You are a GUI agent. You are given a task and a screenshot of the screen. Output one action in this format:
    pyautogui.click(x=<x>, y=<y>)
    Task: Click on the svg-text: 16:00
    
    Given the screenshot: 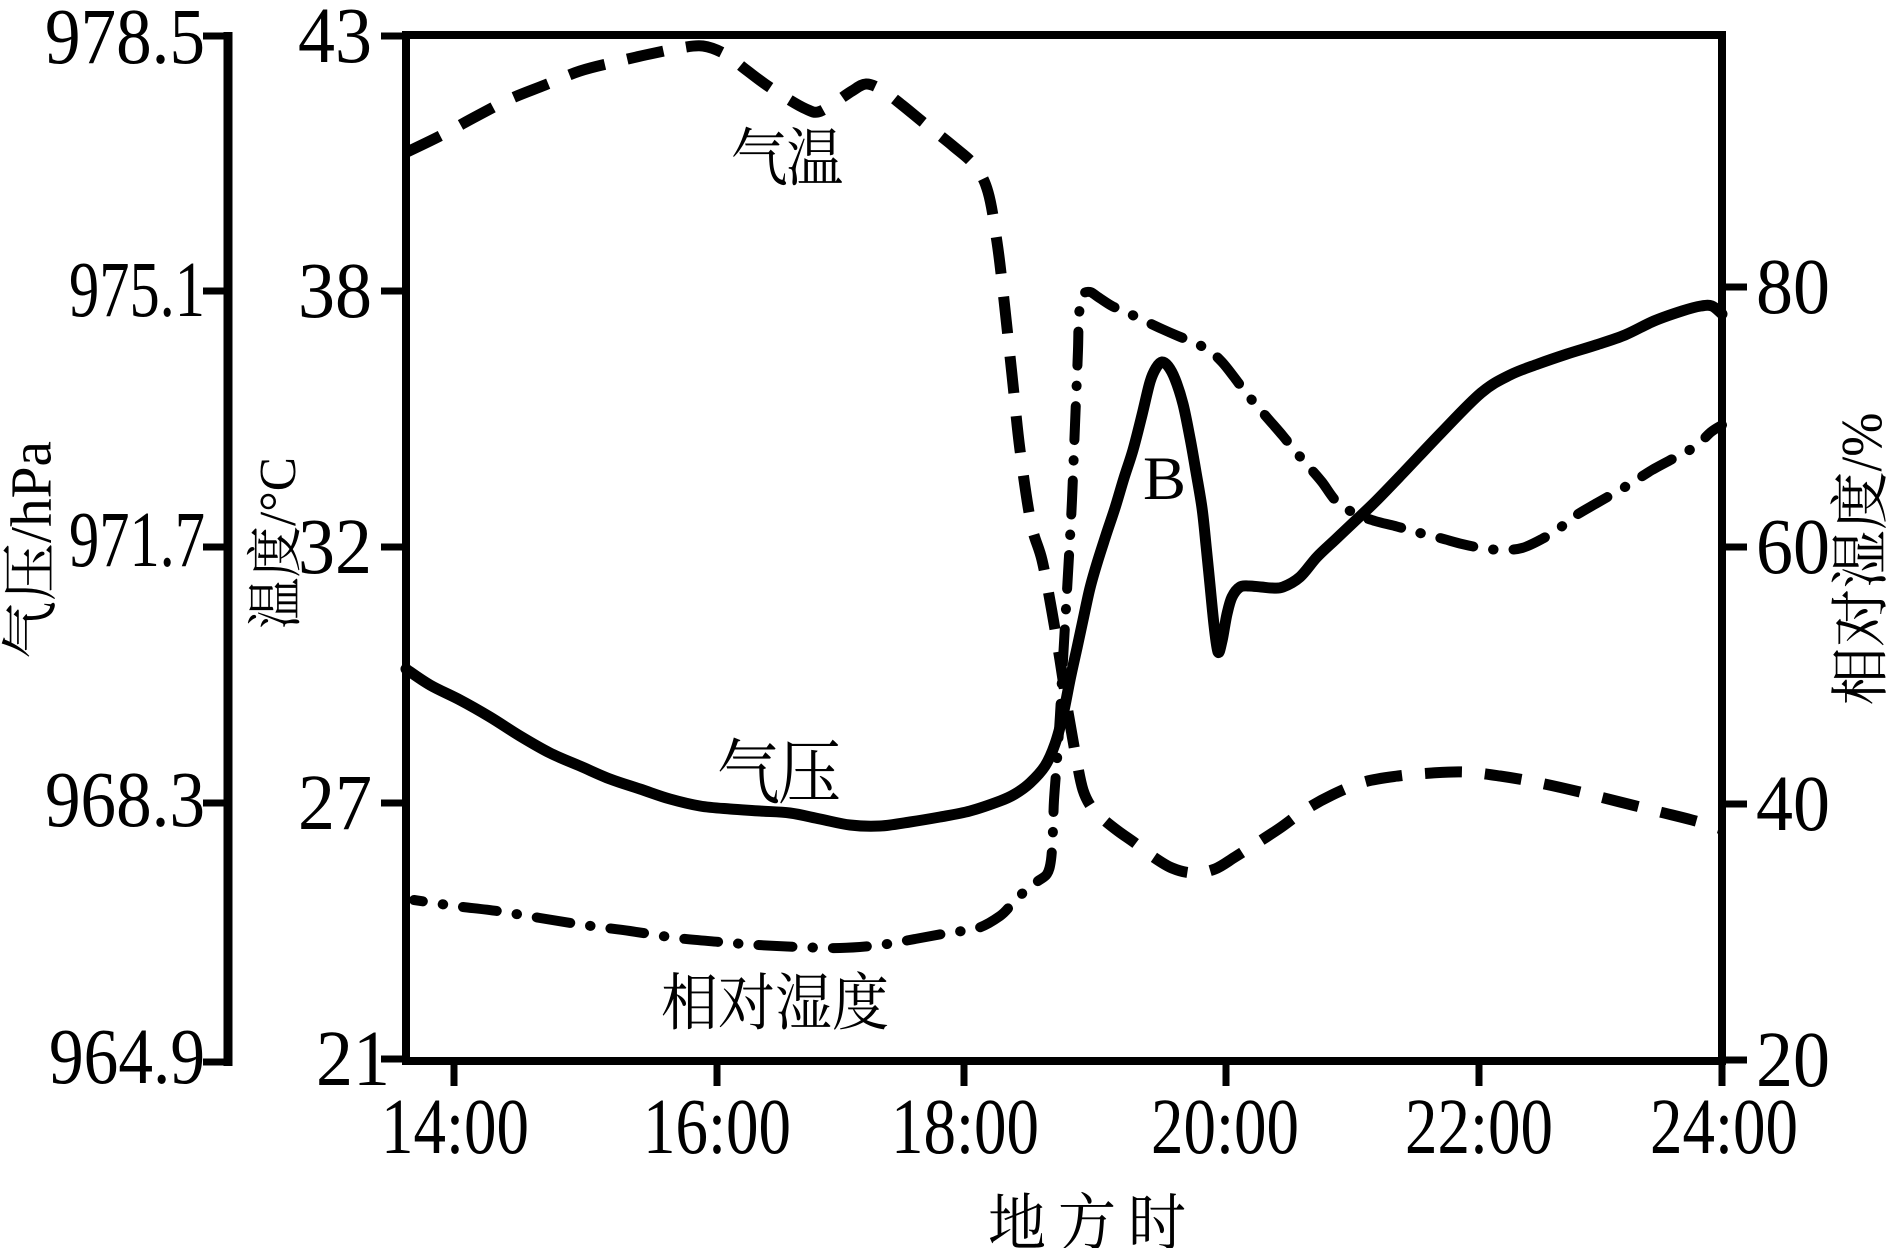 What is the action you would take?
    pyautogui.click(x=717, y=1127)
    